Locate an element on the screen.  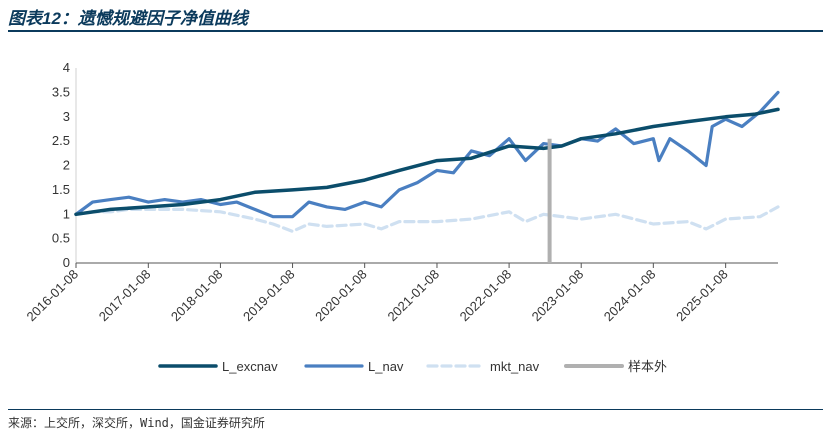
y-tick-label: 3.5 is located at coordinates (61, 91).